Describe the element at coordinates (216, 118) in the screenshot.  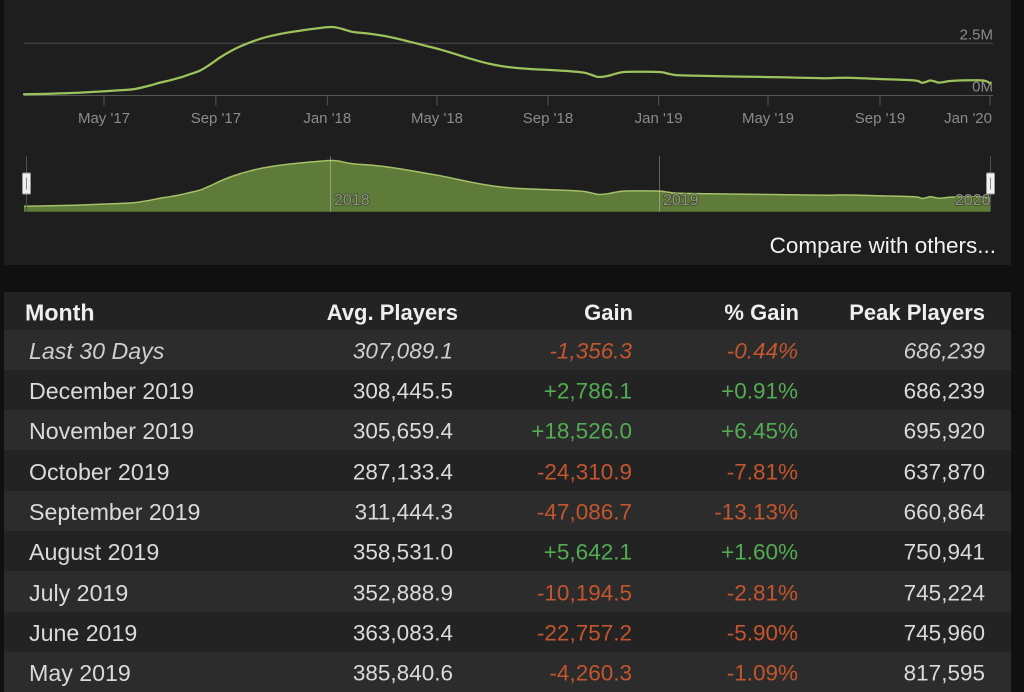
I see `svg-text: Sep '17` at that location.